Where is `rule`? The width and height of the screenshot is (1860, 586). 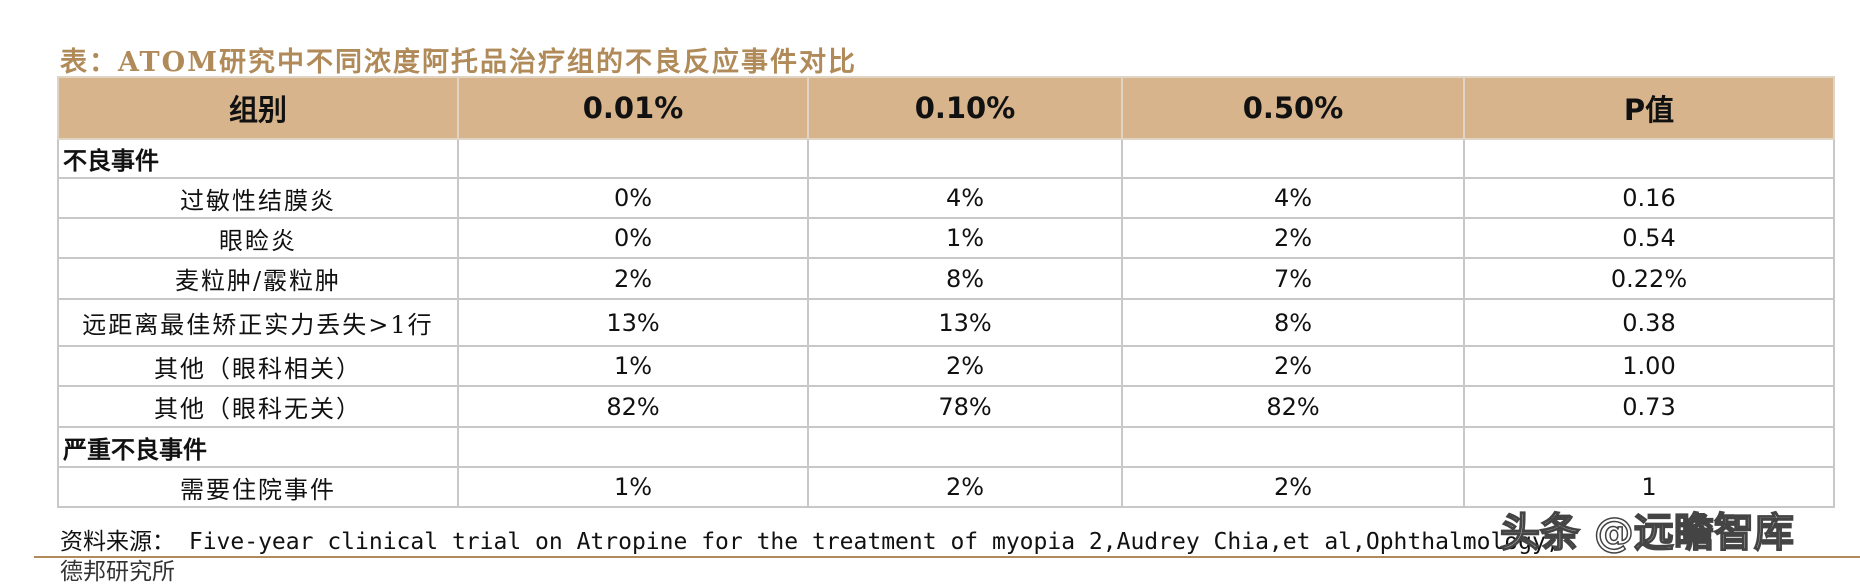 rule is located at coordinates (947, 557).